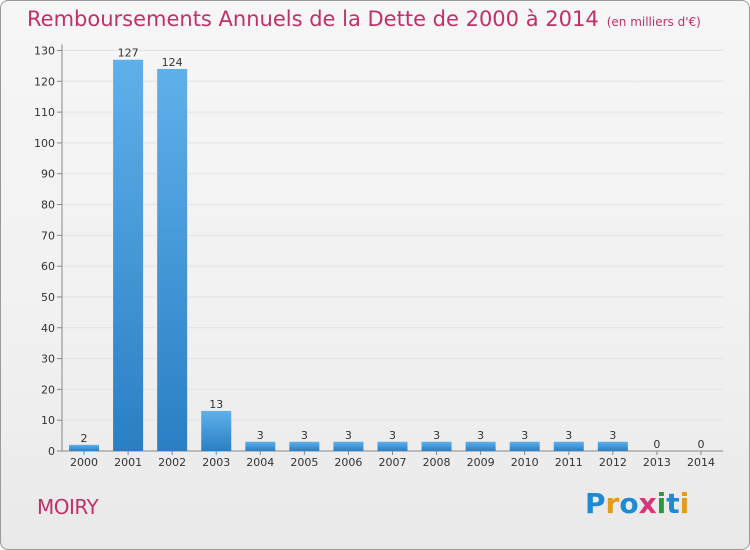  What do you see at coordinates (480, 446) in the screenshot?
I see `bar-2009` at bounding box center [480, 446].